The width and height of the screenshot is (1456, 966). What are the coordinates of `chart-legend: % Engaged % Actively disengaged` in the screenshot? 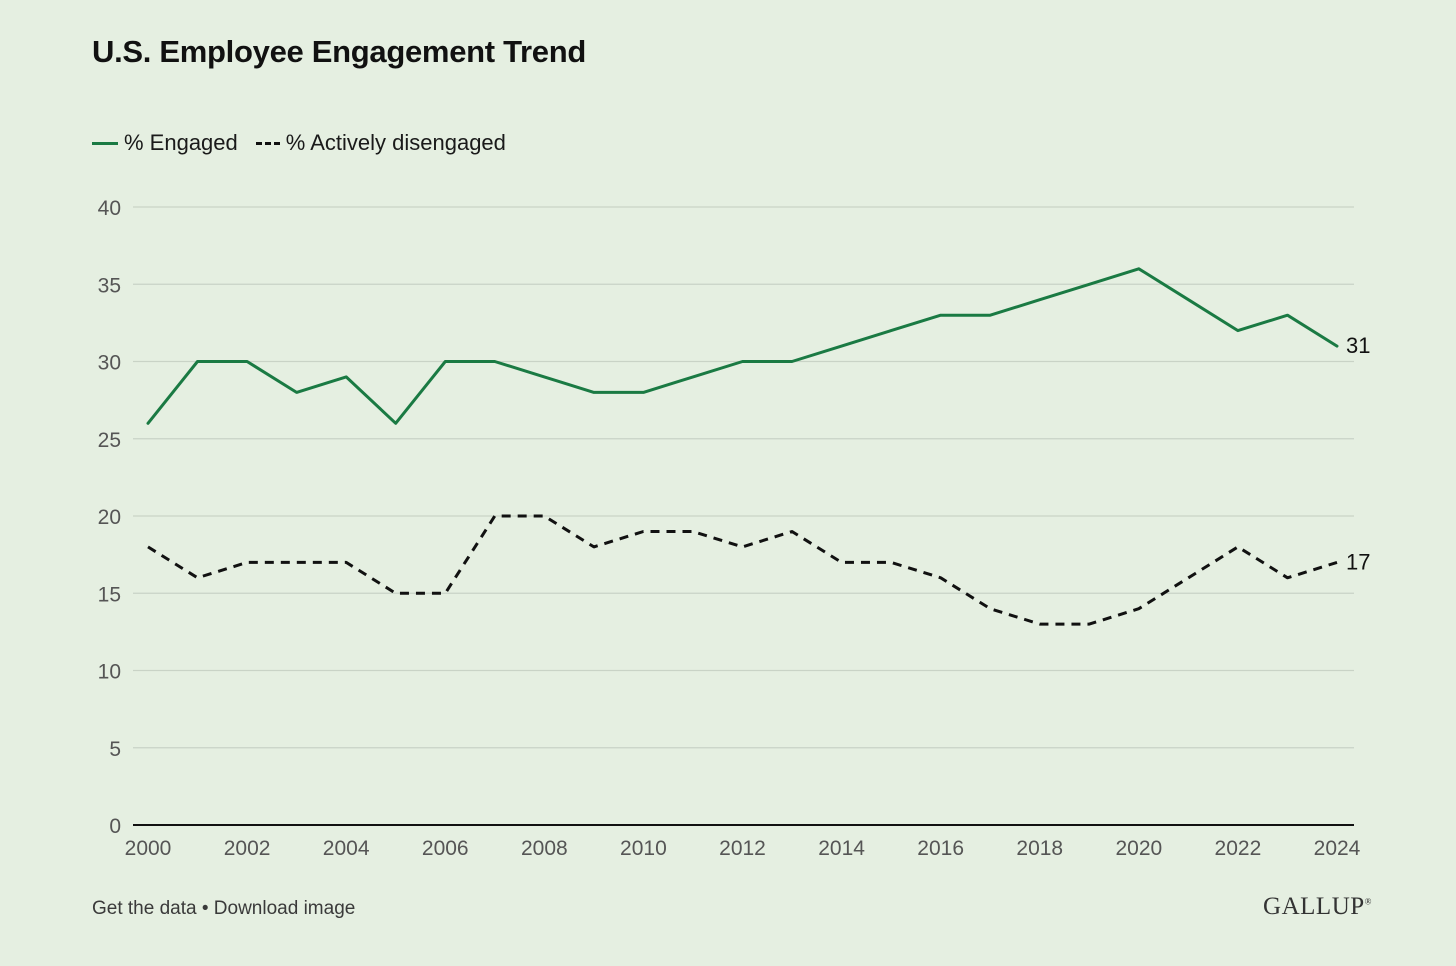 It's located at (299, 143).